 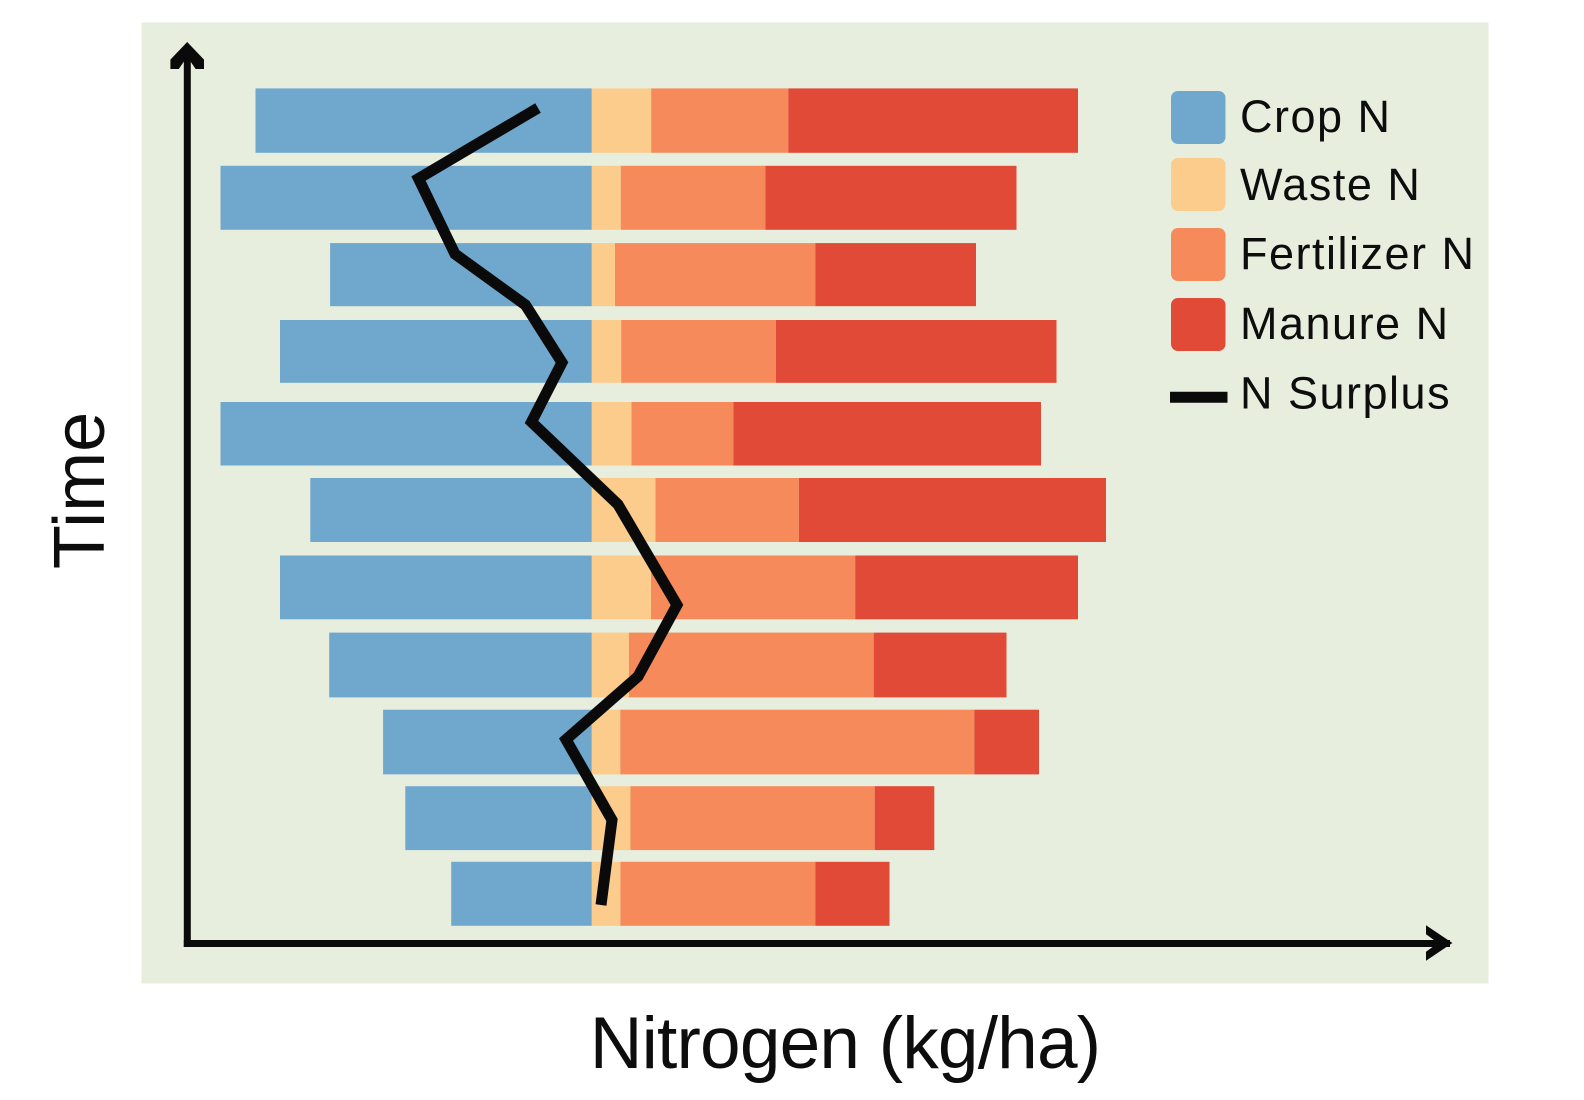 I want to click on svg-text: Waste N, so click(x=1330, y=184).